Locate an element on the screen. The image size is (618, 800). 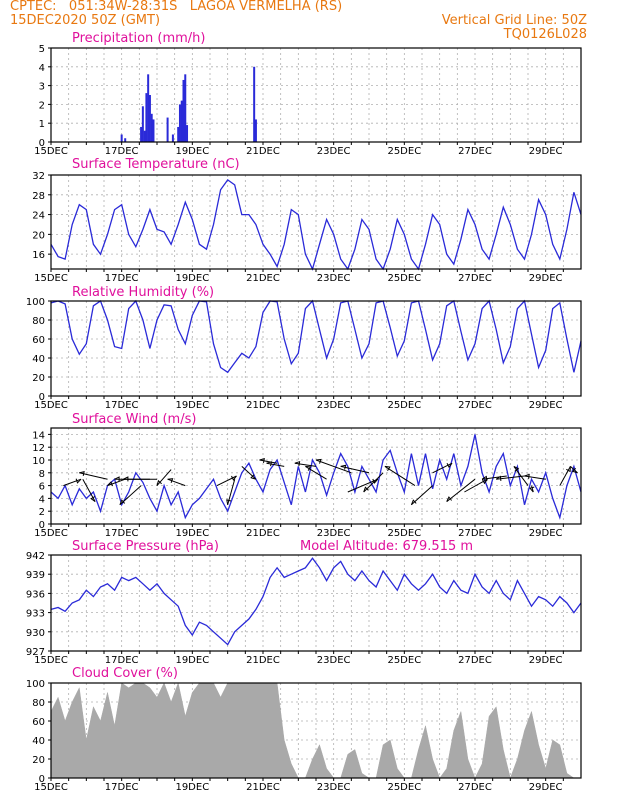
y-tick-label: 927 is located at coordinates (35, 652).